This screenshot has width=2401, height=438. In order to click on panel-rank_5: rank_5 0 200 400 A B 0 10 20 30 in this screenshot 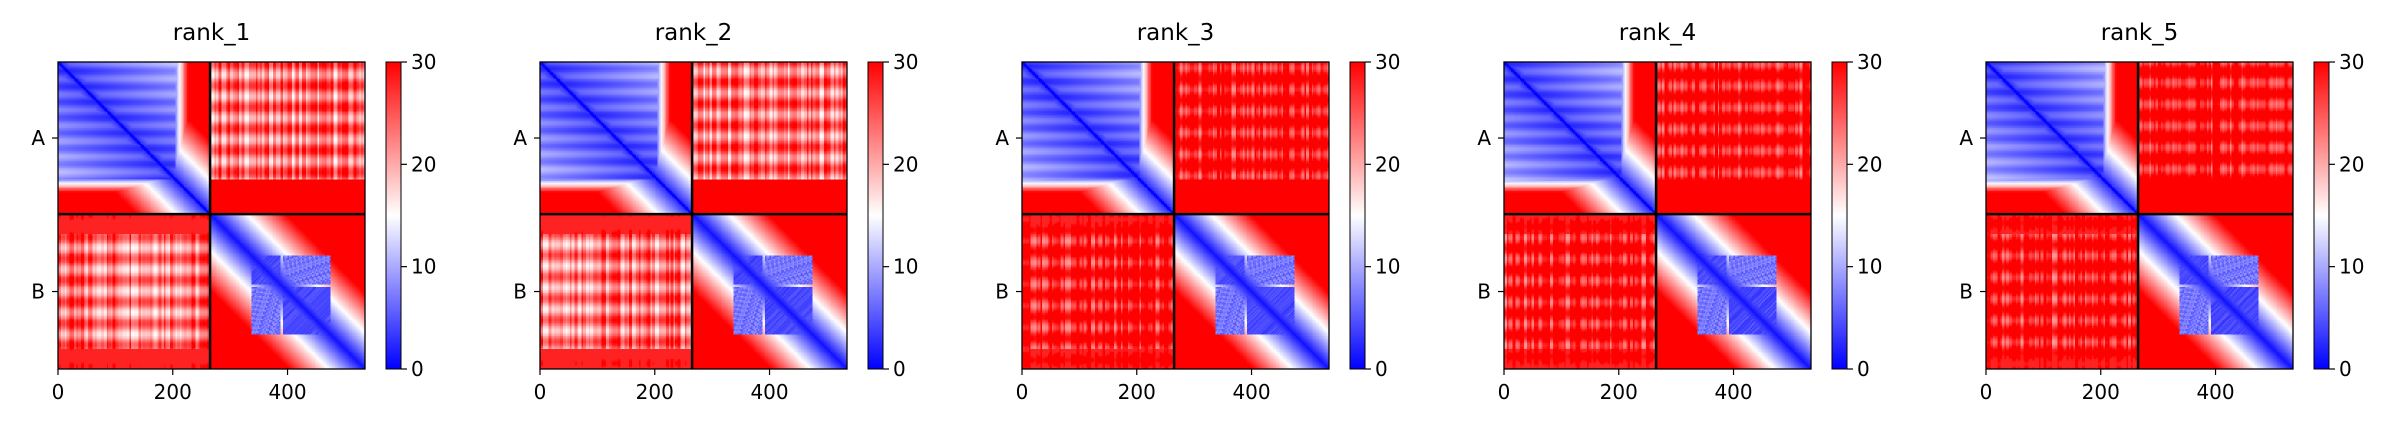, I will do `click(2161, 212)`.